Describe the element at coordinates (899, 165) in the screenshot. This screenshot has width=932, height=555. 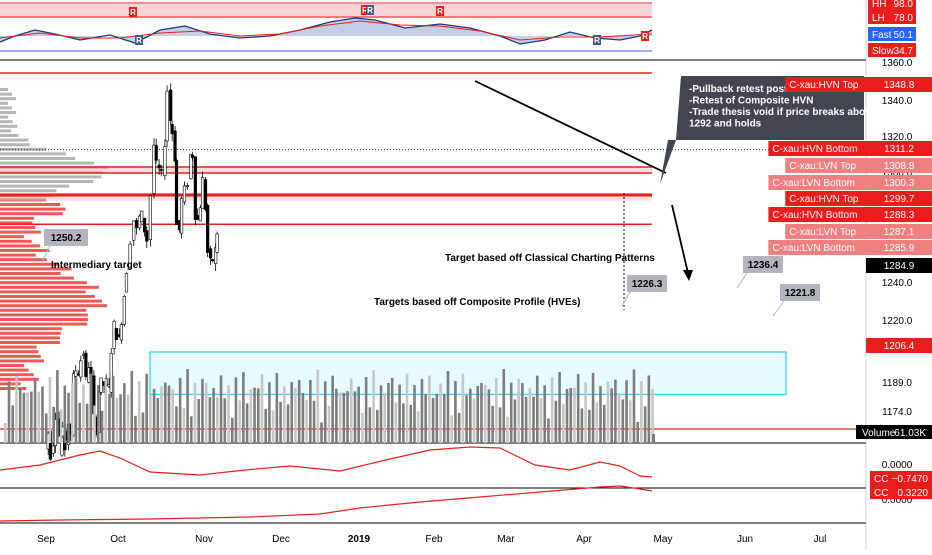
I see `level-tag-value-bg` at that location.